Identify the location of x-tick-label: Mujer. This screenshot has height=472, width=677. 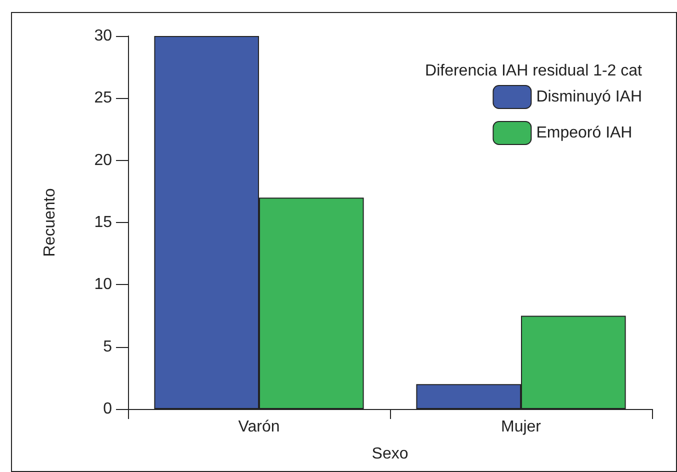
(521, 427).